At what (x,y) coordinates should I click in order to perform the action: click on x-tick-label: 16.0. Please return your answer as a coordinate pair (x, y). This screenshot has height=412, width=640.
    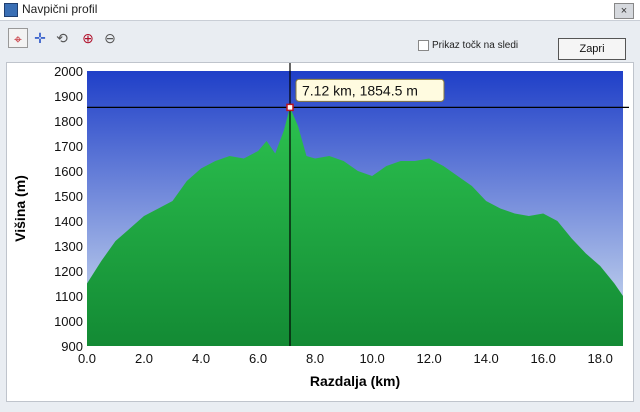
    Looking at the image, I should click on (543, 358).